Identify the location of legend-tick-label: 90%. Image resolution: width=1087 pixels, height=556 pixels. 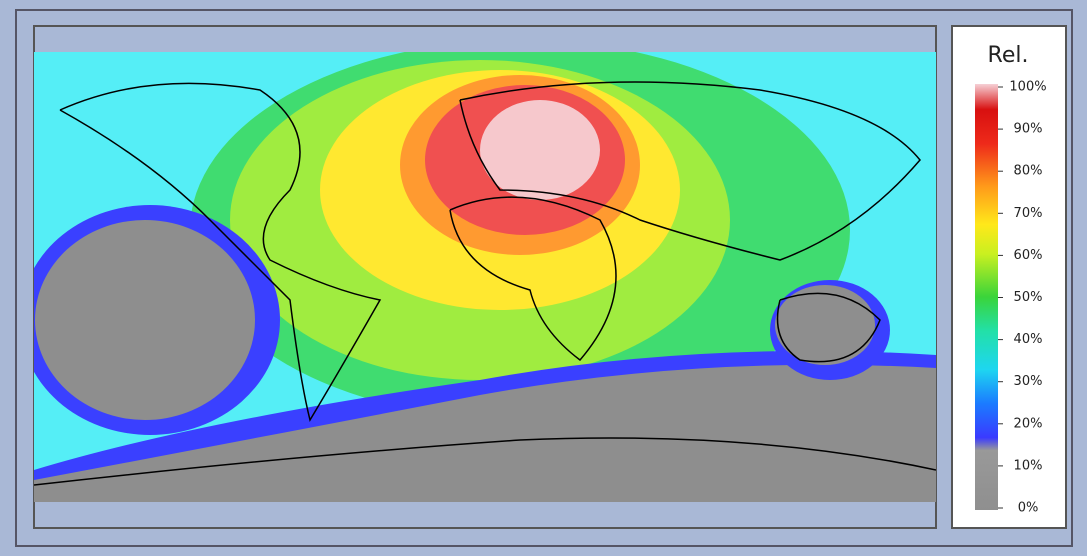
(1028, 129).